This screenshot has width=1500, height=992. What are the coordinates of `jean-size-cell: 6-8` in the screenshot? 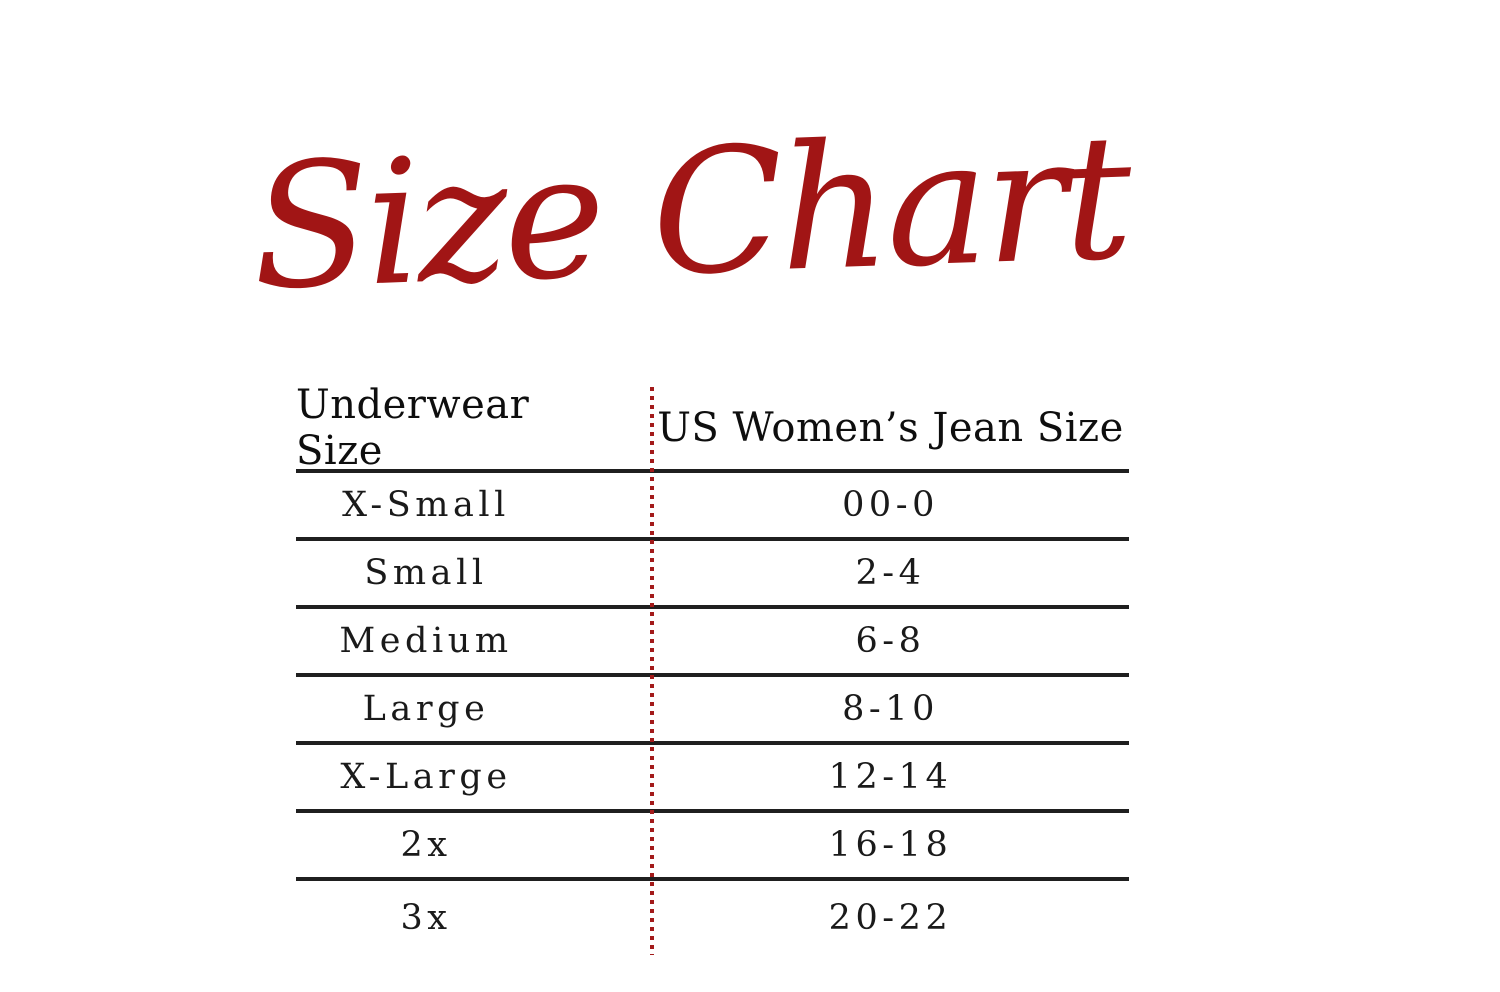 It's located at (890, 641).